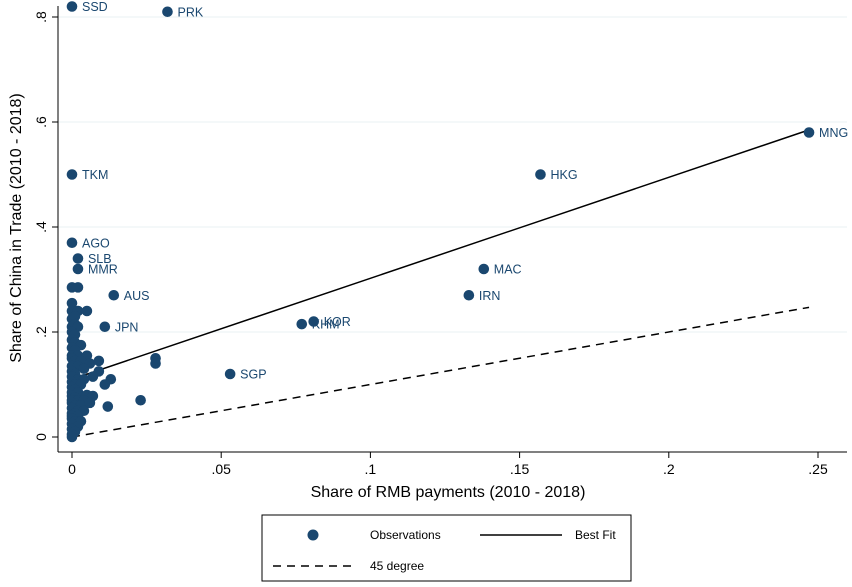 This screenshot has height=587, width=852. I want to click on scatter-point-tkm, so click(72, 174).